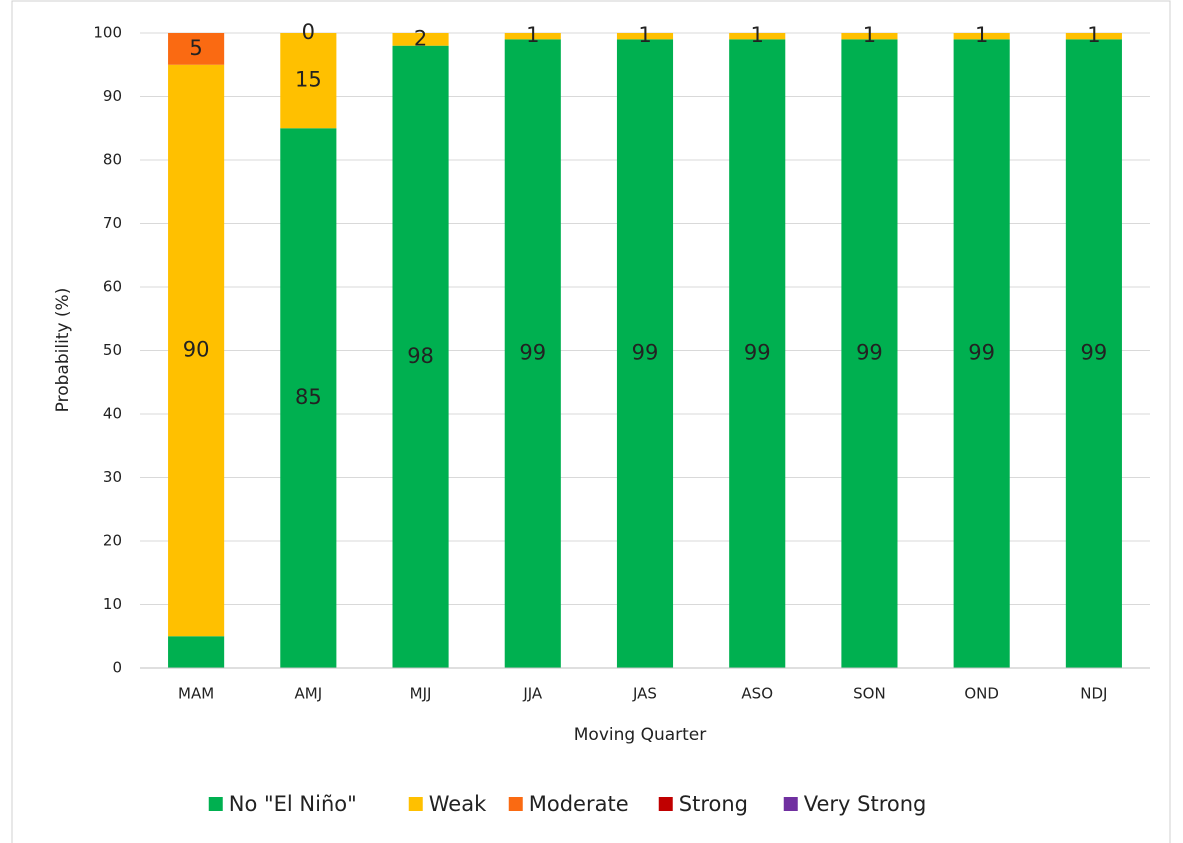  Describe the element at coordinates (112, 350) in the screenshot. I see `y-tick-label: 50` at that location.